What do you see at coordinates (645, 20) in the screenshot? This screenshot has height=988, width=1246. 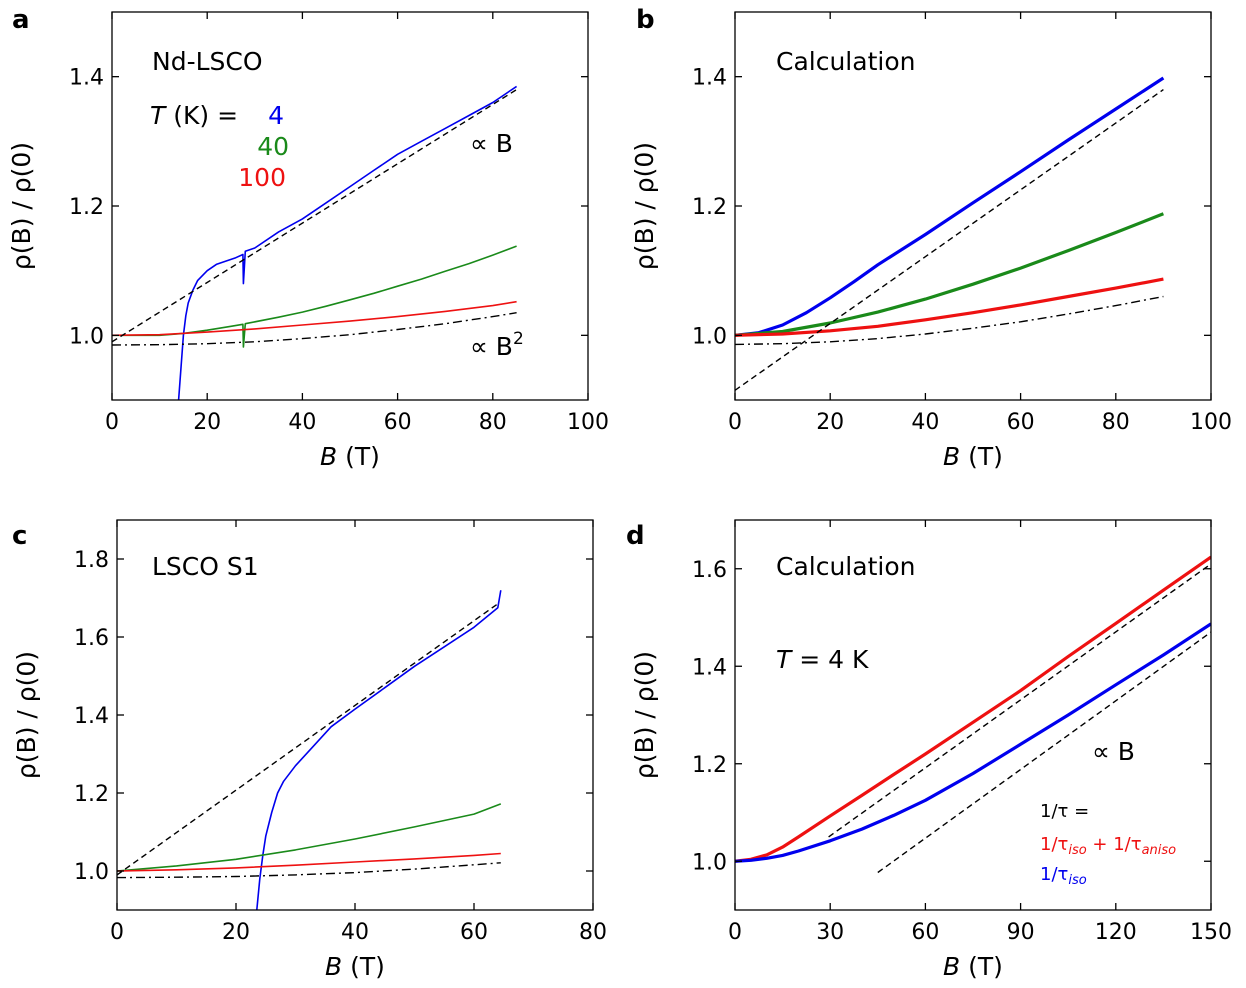 I see `panel-letter-b: b` at bounding box center [645, 20].